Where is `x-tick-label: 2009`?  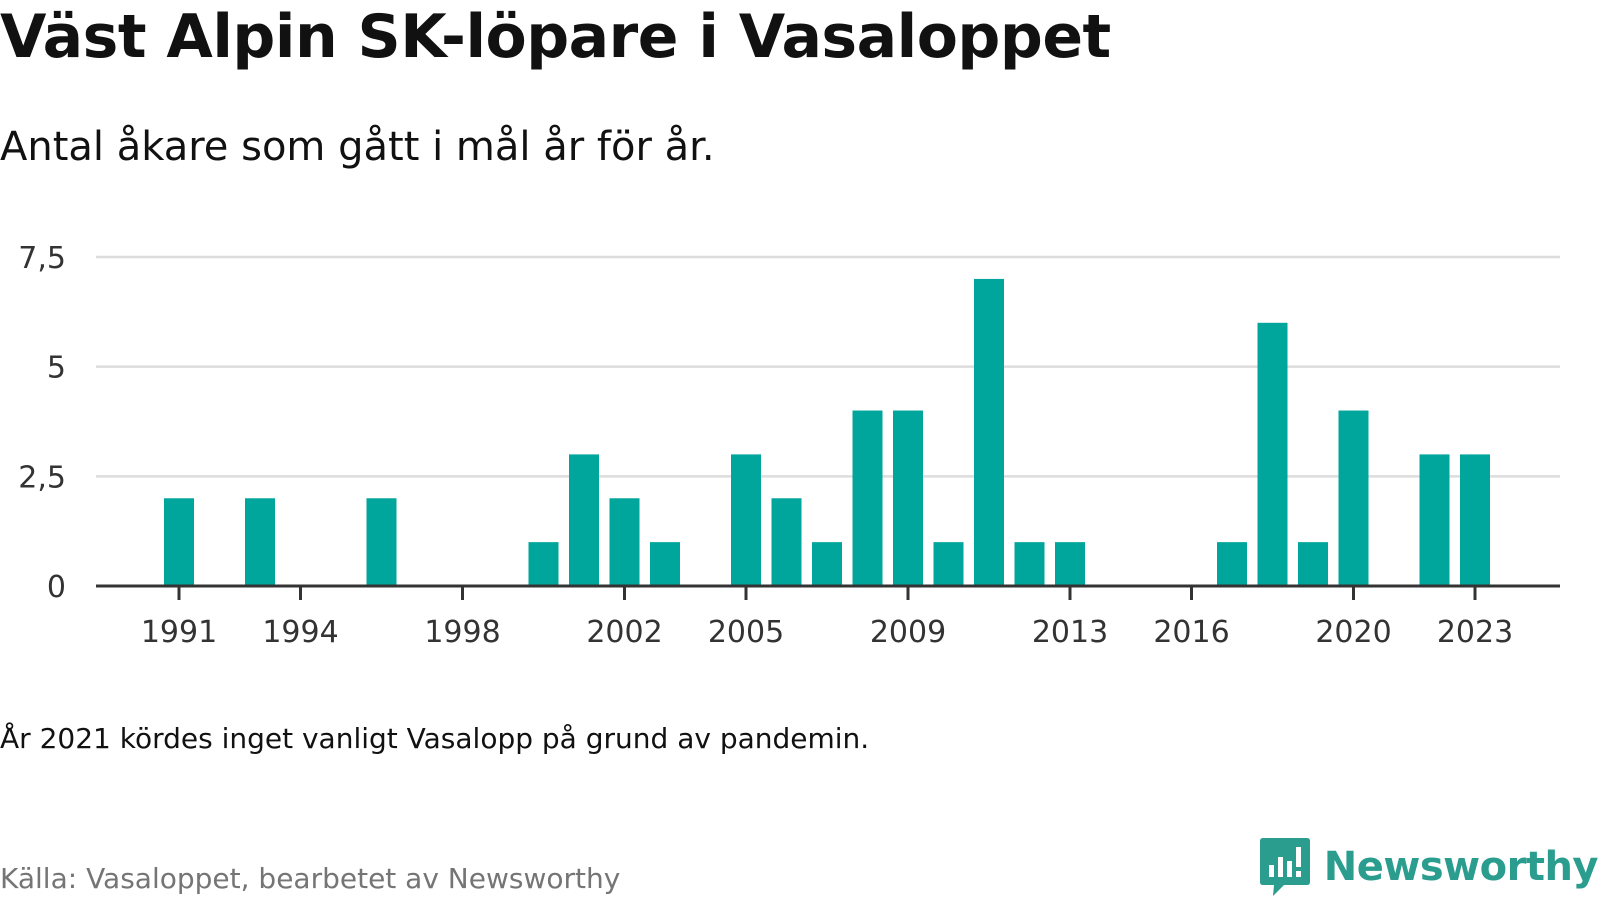
x-tick-label: 2009 is located at coordinates (908, 632).